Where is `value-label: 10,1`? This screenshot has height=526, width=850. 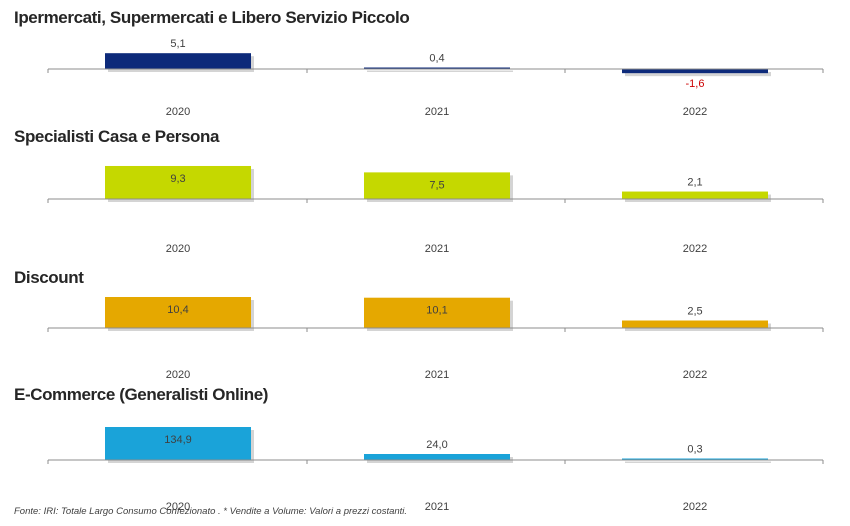 value-label: 10,1 is located at coordinates (436, 311).